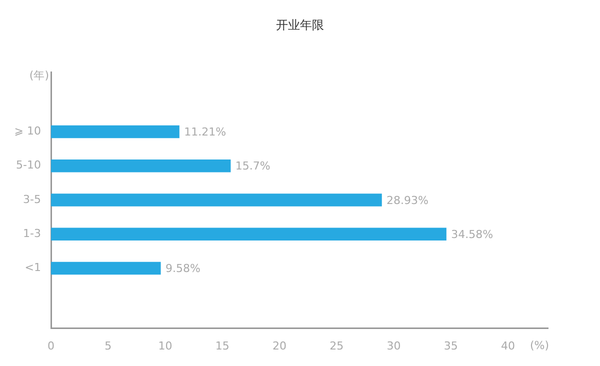 Image resolution: width=600 pixels, height=366 pixels. Describe the element at coordinates (451, 345) in the screenshot. I see `x-tick-label: 35` at that location.